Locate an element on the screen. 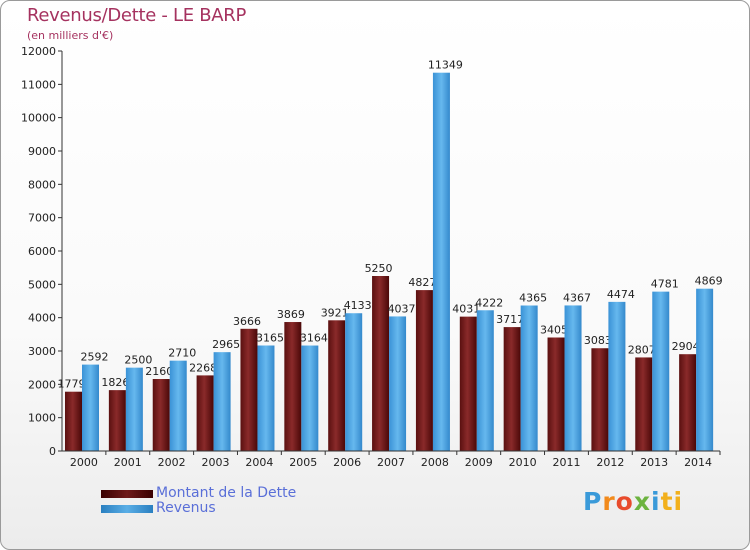  data-label-revenue: 2500 is located at coordinates (138, 360).